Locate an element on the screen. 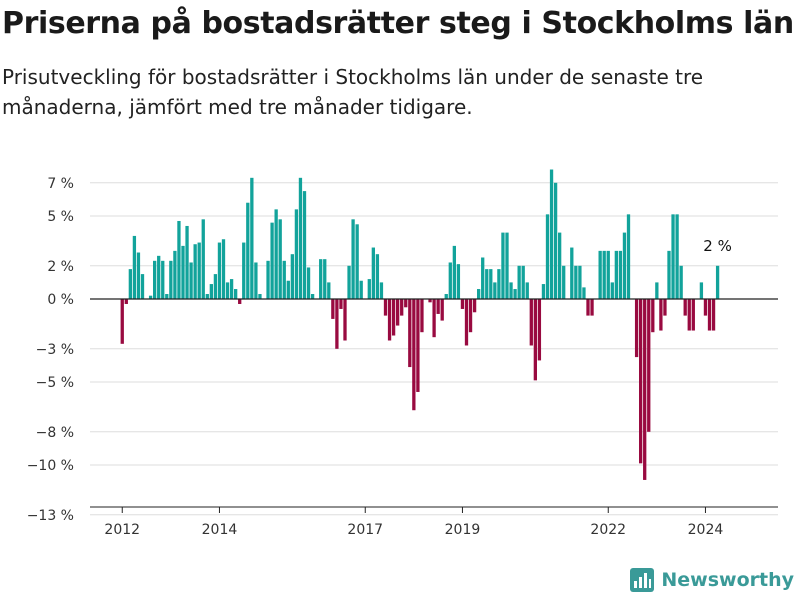 The width and height of the screenshot is (800, 600). y-tick-label: 5 % is located at coordinates (60, 217).